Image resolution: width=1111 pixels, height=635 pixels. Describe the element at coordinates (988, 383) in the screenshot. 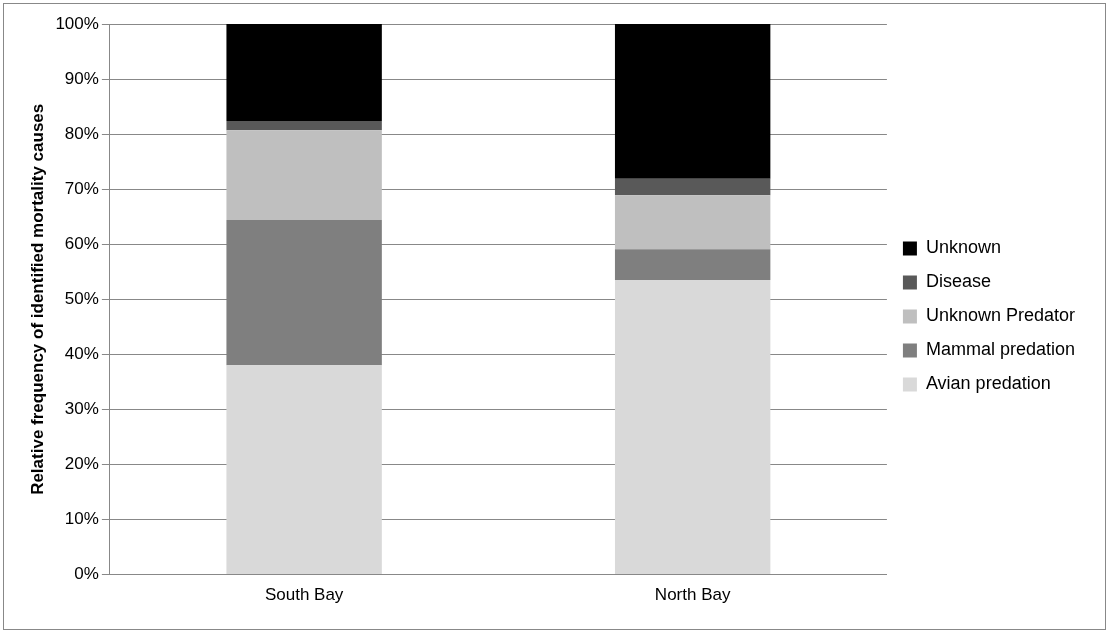

I see `legend-label: Avian predation` at that location.